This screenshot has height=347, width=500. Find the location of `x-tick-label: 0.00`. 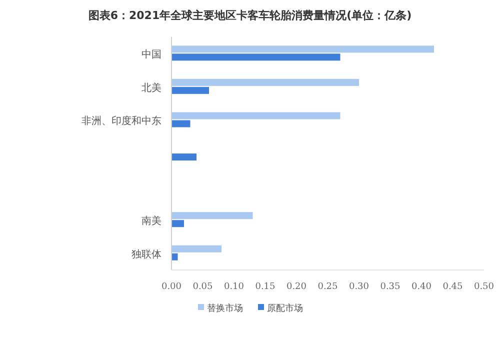

x-tick-label: 0.00 is located at coordinates (171, 287).